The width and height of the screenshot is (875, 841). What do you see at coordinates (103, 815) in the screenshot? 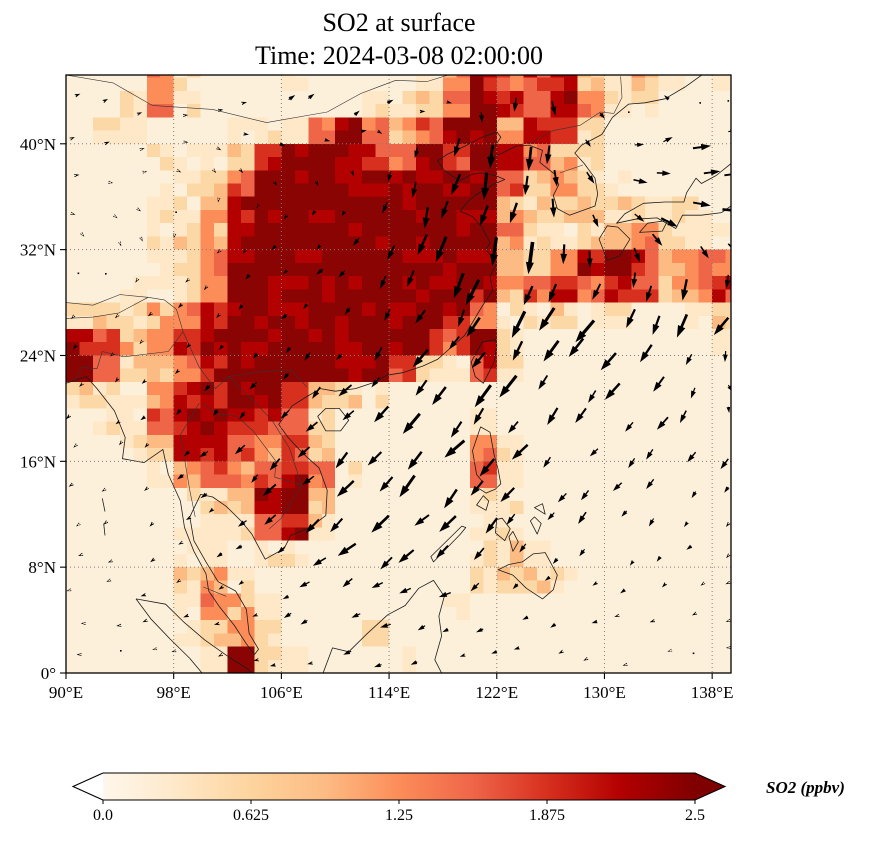
I see `svg-text: 0.0` at bounding box center [103, 815].